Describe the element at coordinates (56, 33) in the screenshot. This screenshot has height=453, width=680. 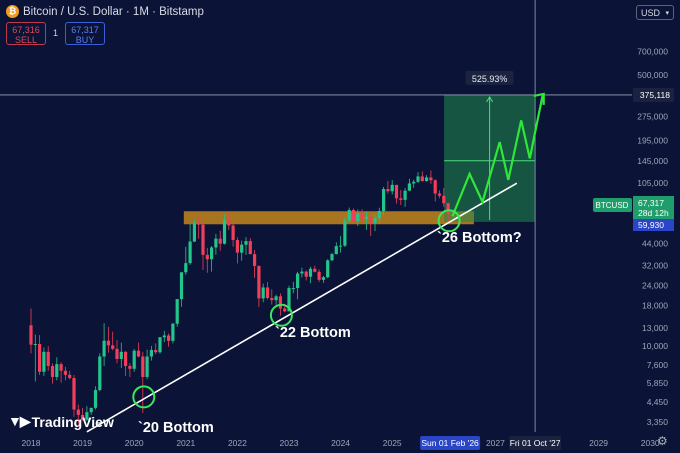
I see `order-quantity: 1` at that location.